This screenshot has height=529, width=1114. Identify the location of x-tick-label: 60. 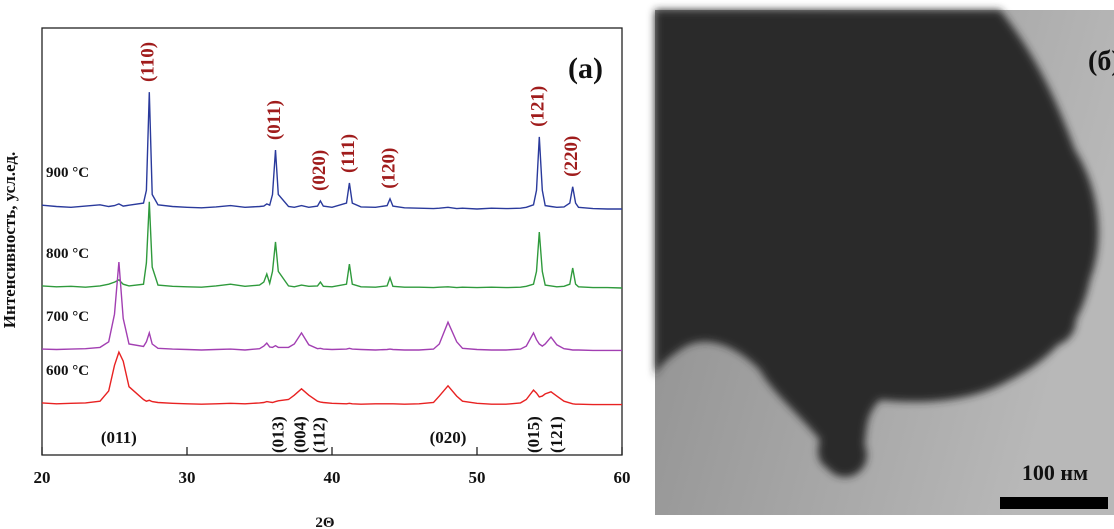
(622, 477).